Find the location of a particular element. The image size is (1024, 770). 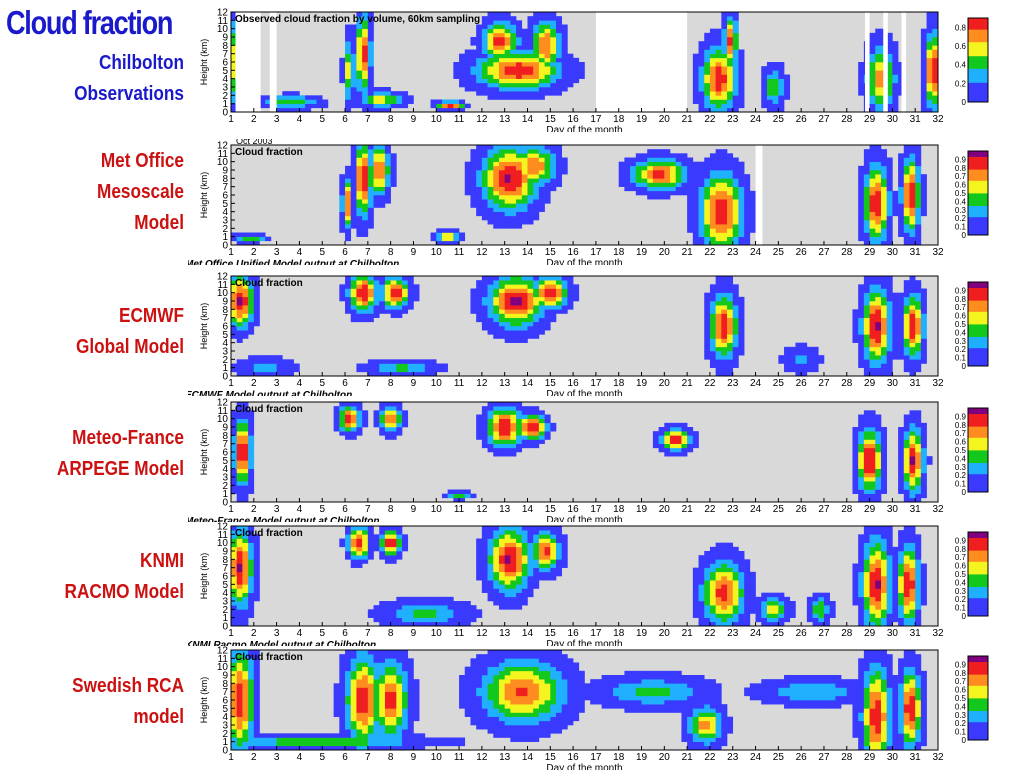

colorbar-tick-label: 0 is located at coordinates (964, 366).